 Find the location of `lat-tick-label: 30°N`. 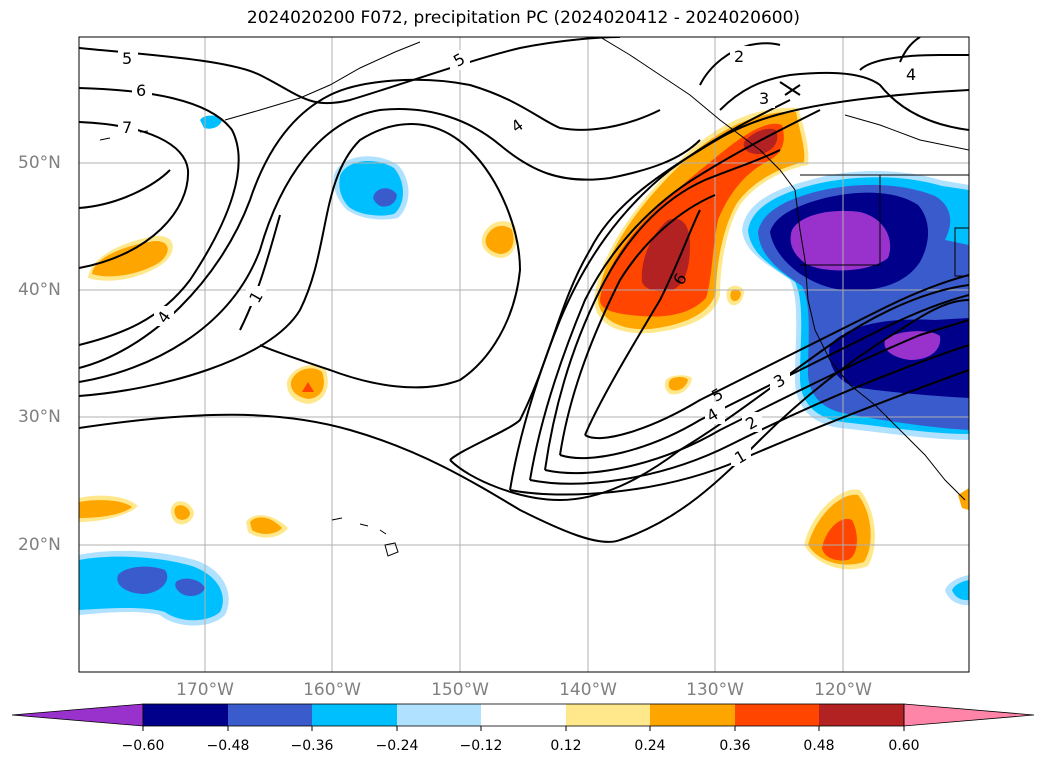

lat-tick-label: 30°N is located at coordinates (39, 417).